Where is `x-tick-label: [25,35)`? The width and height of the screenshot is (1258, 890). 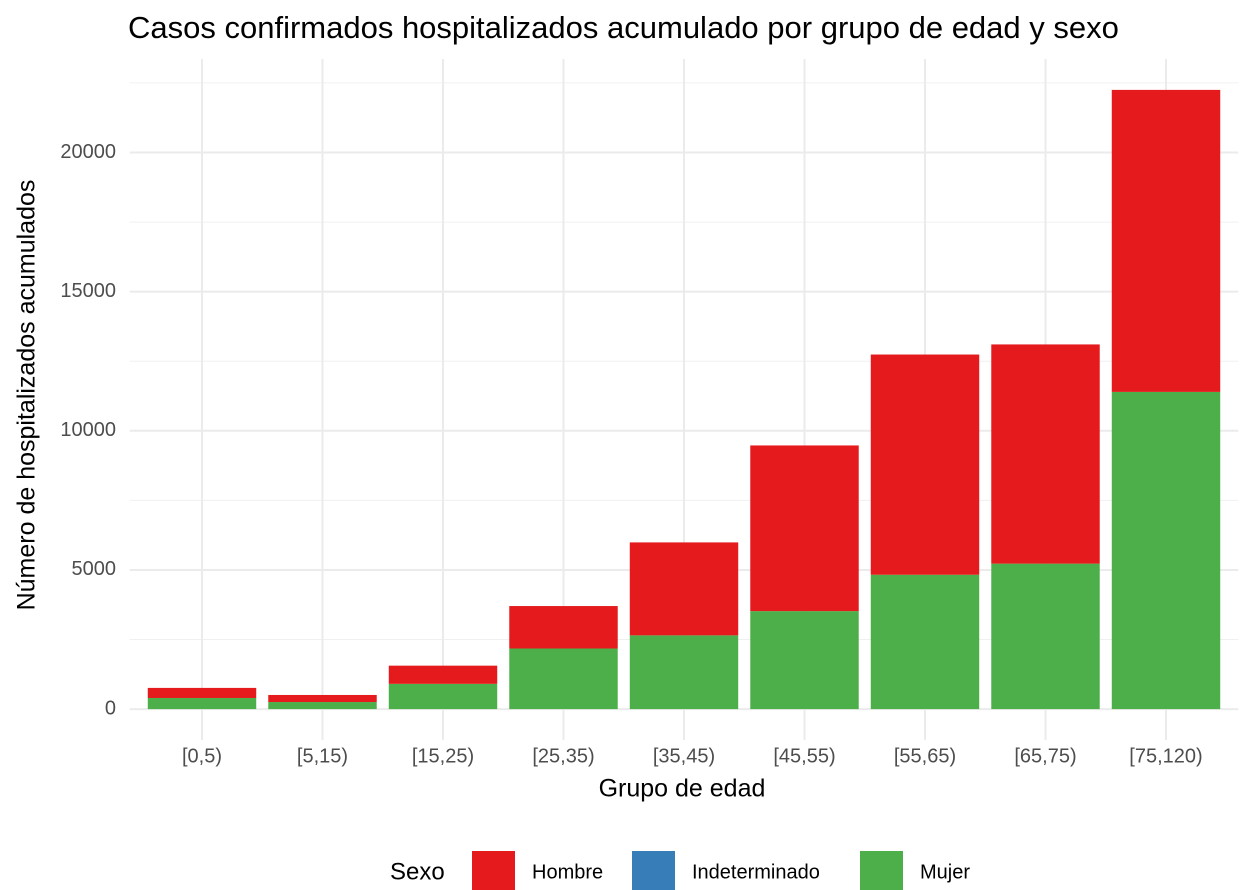
x-tick-label: [25,35) is located at coordinates (563, 756).